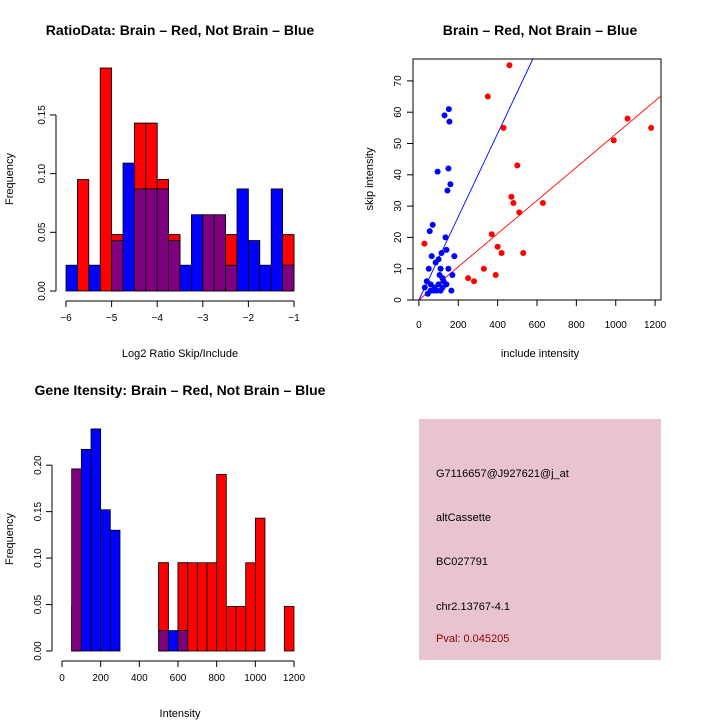 The height and width of the screenshot is (720, 720). Describe the element at coordinates (42, 173) in the screenshot. I see `y-tick-label: 0.10` at that location.